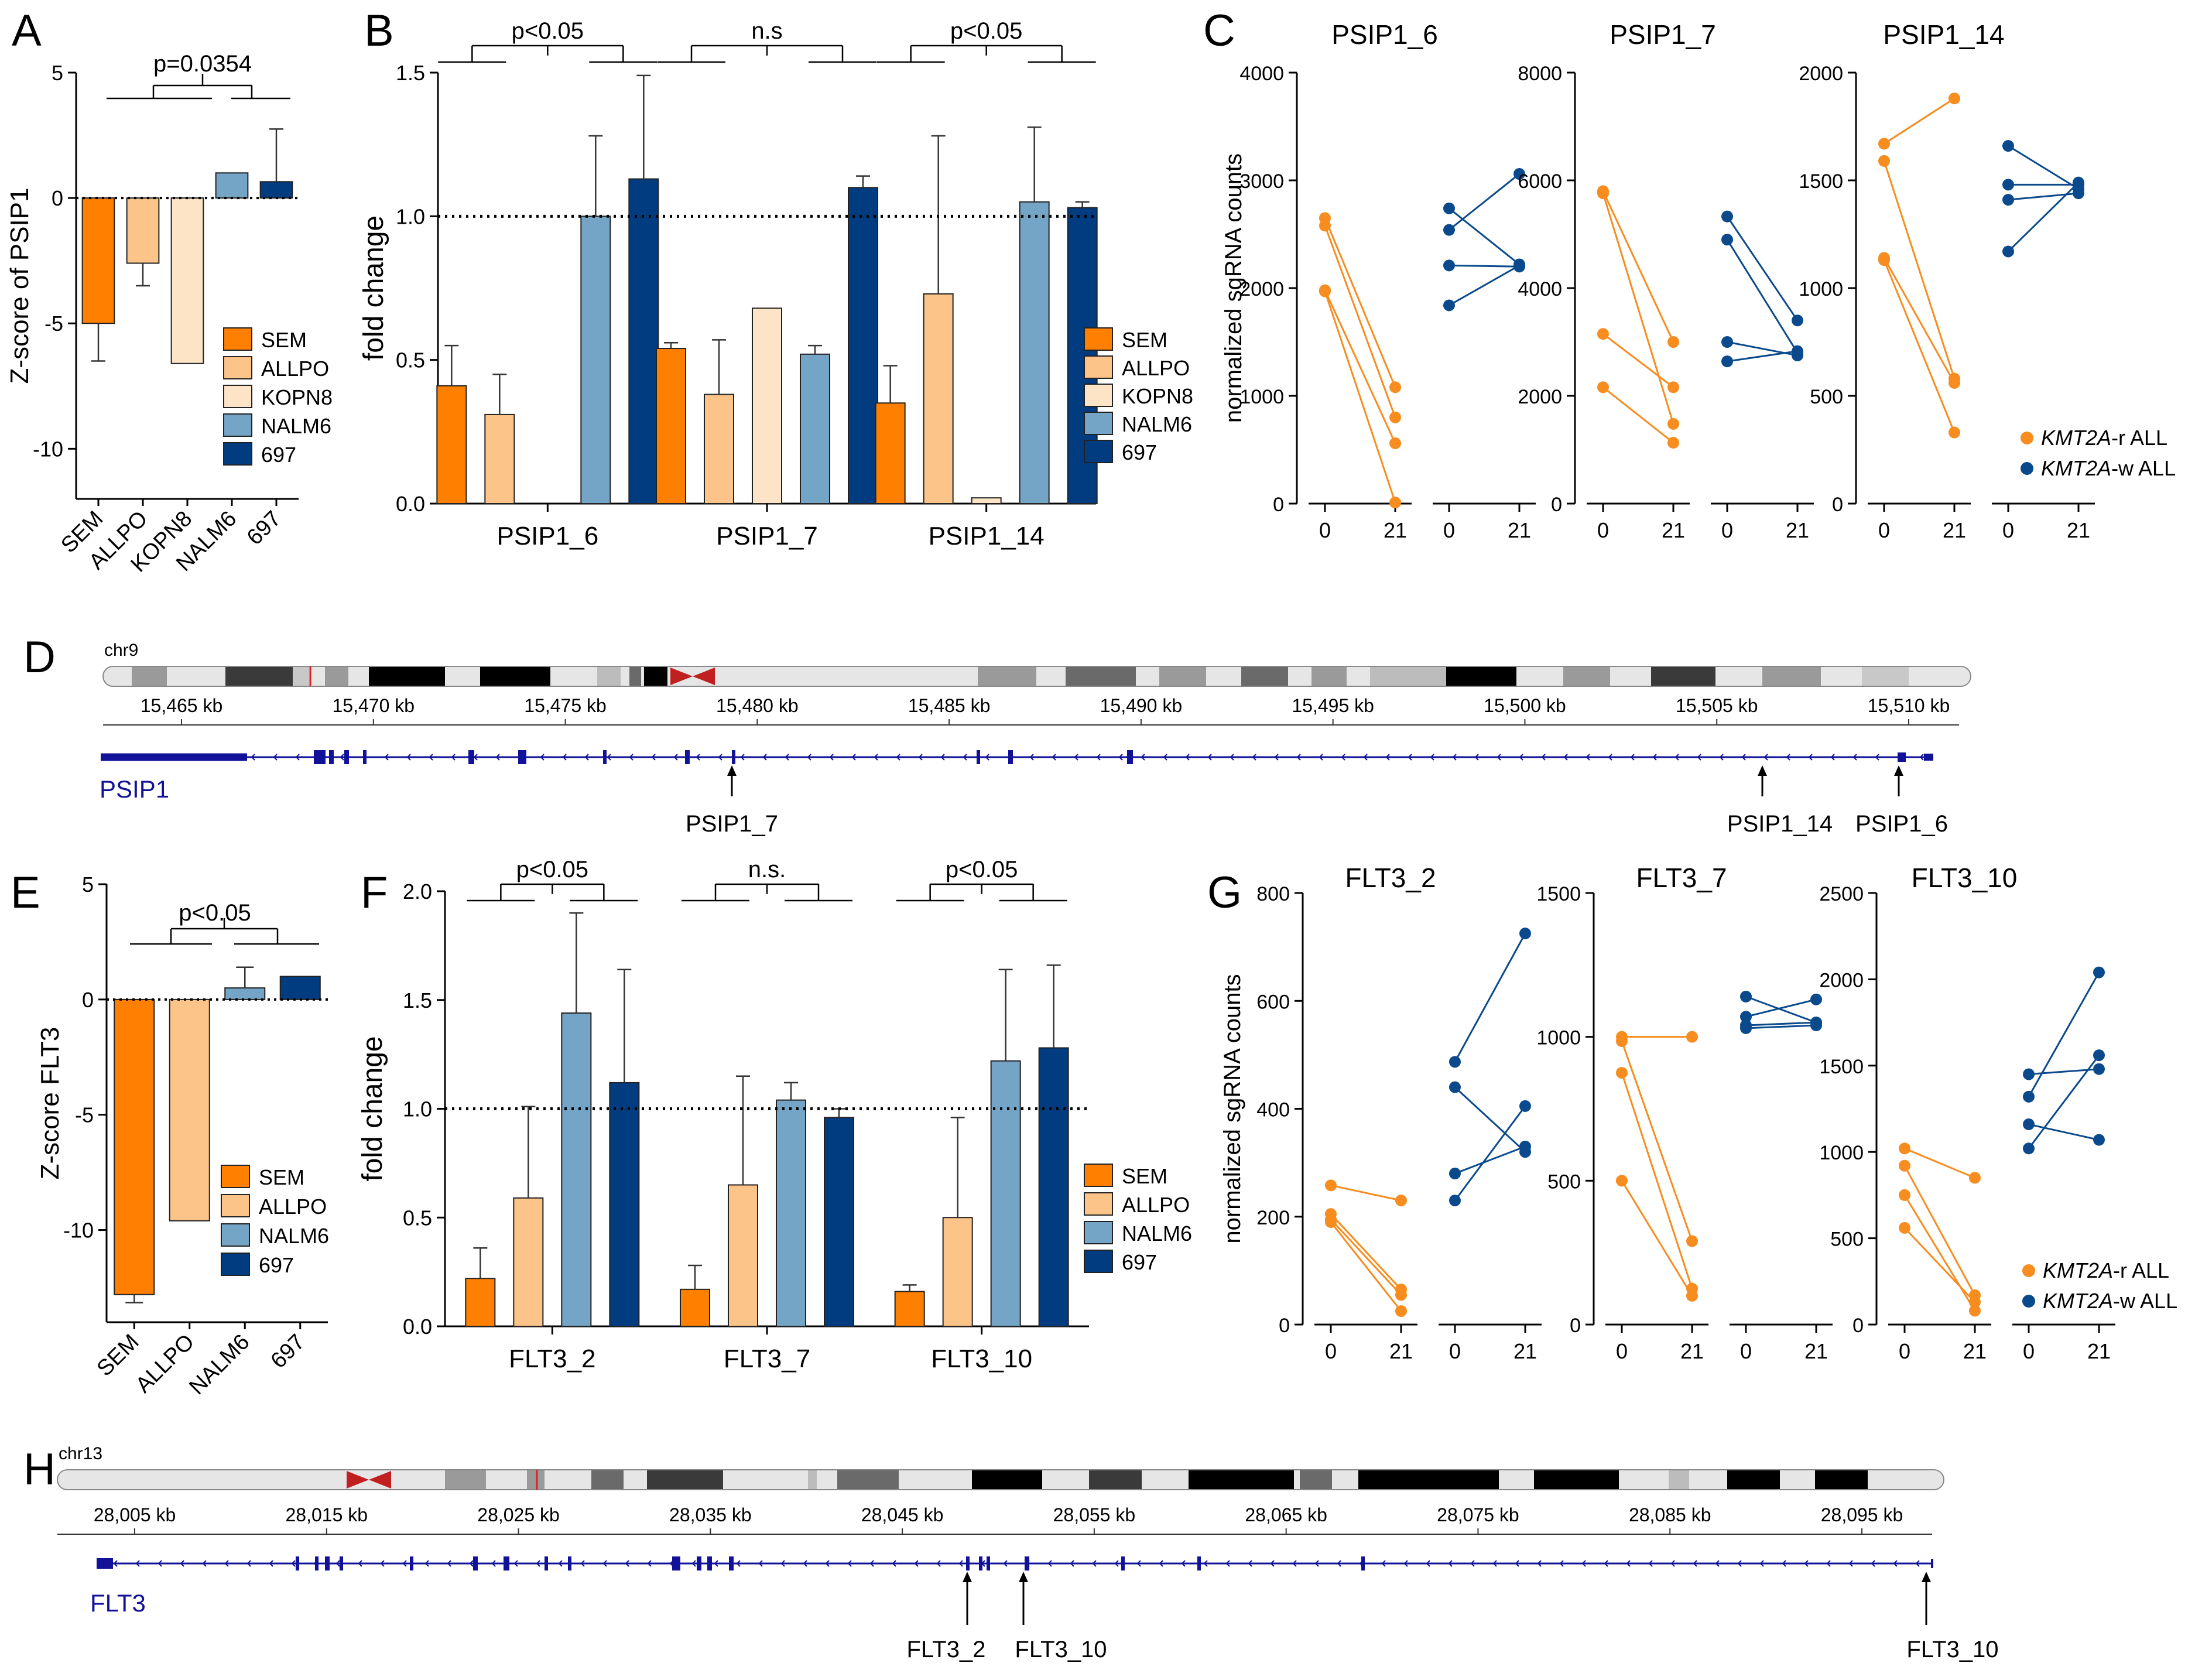  What do you see at coordinates (19, 285) in the screenshot?
I see `y-axis-label: Z-score of PSIP1` at bounding box center [19, 285].